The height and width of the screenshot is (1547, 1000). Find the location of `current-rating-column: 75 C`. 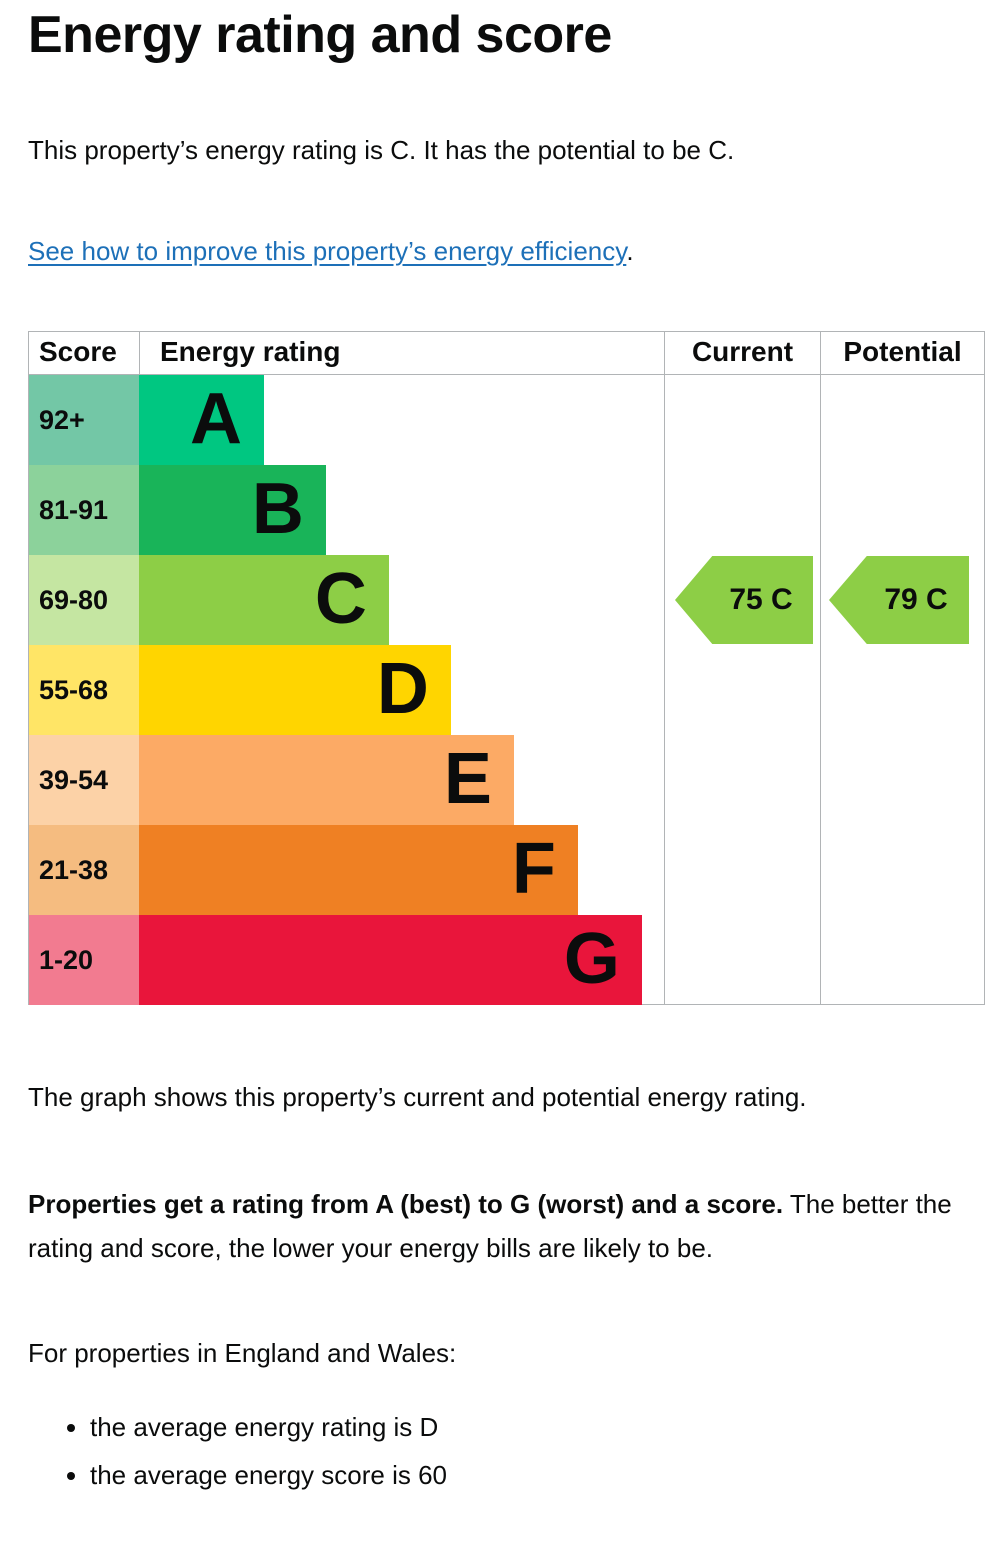

current-rating-column: 75 C is located at coordinates (742, 690).